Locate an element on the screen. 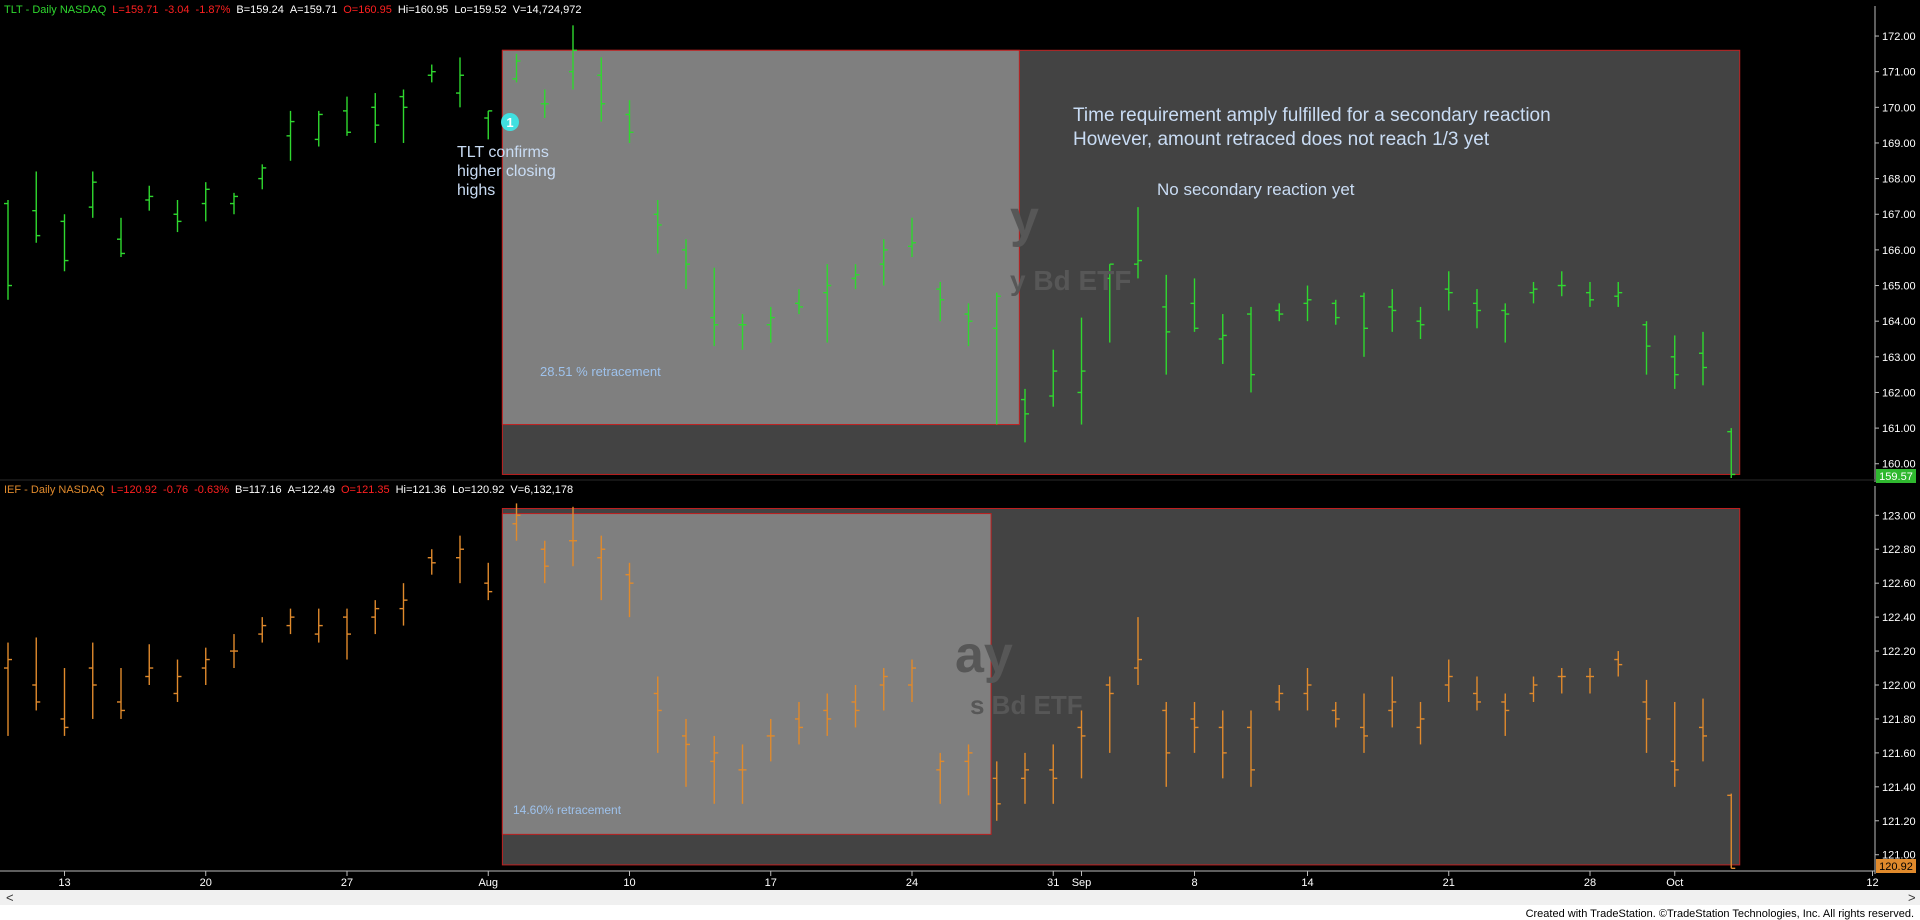 The image size is (1920, 920). x-tick-label: Aug is located at coordinates (488, 883).